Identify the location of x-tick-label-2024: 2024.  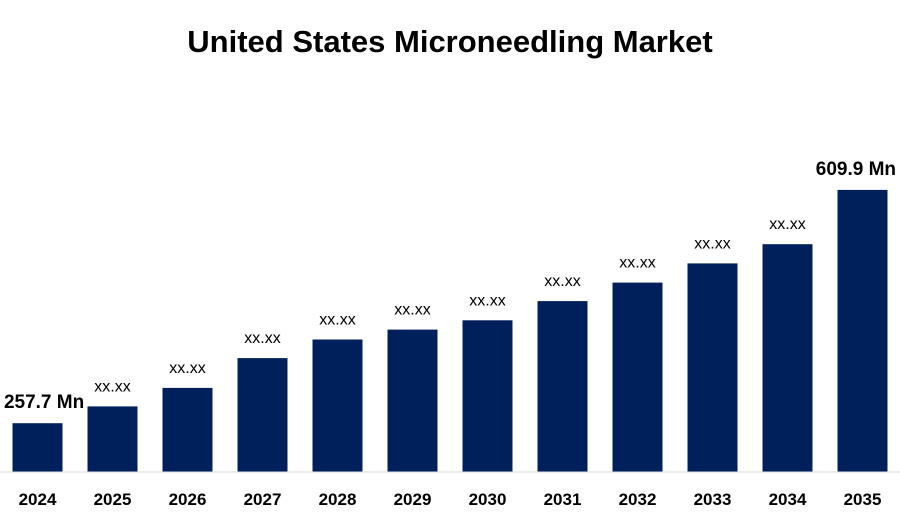
(38, 499).